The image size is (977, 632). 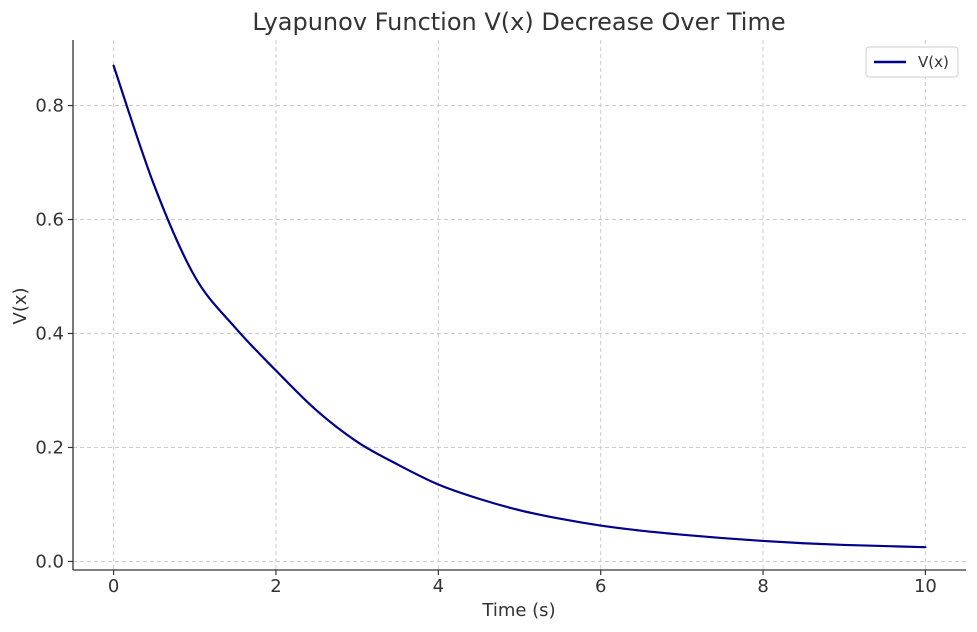 I want to click on x-axis-label: Time (s), so click(x=518, y=610).